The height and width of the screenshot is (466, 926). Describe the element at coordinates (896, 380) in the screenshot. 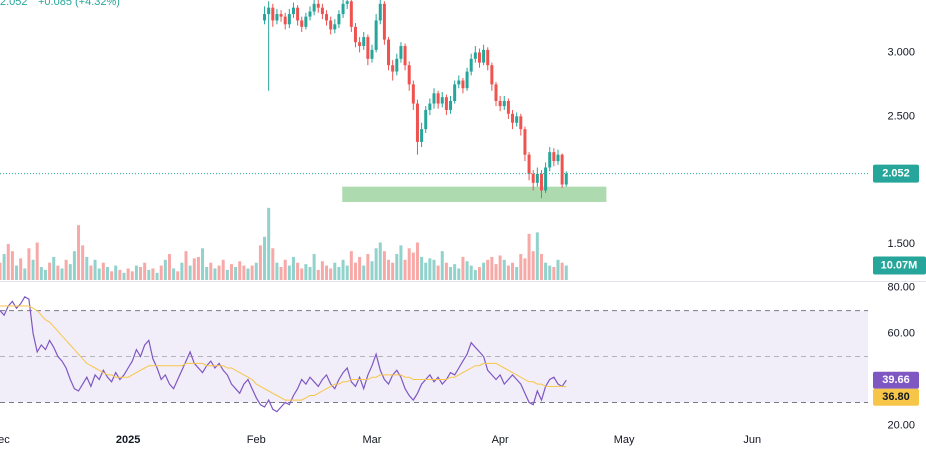

I see `rsi-label: 39.66` at that location.